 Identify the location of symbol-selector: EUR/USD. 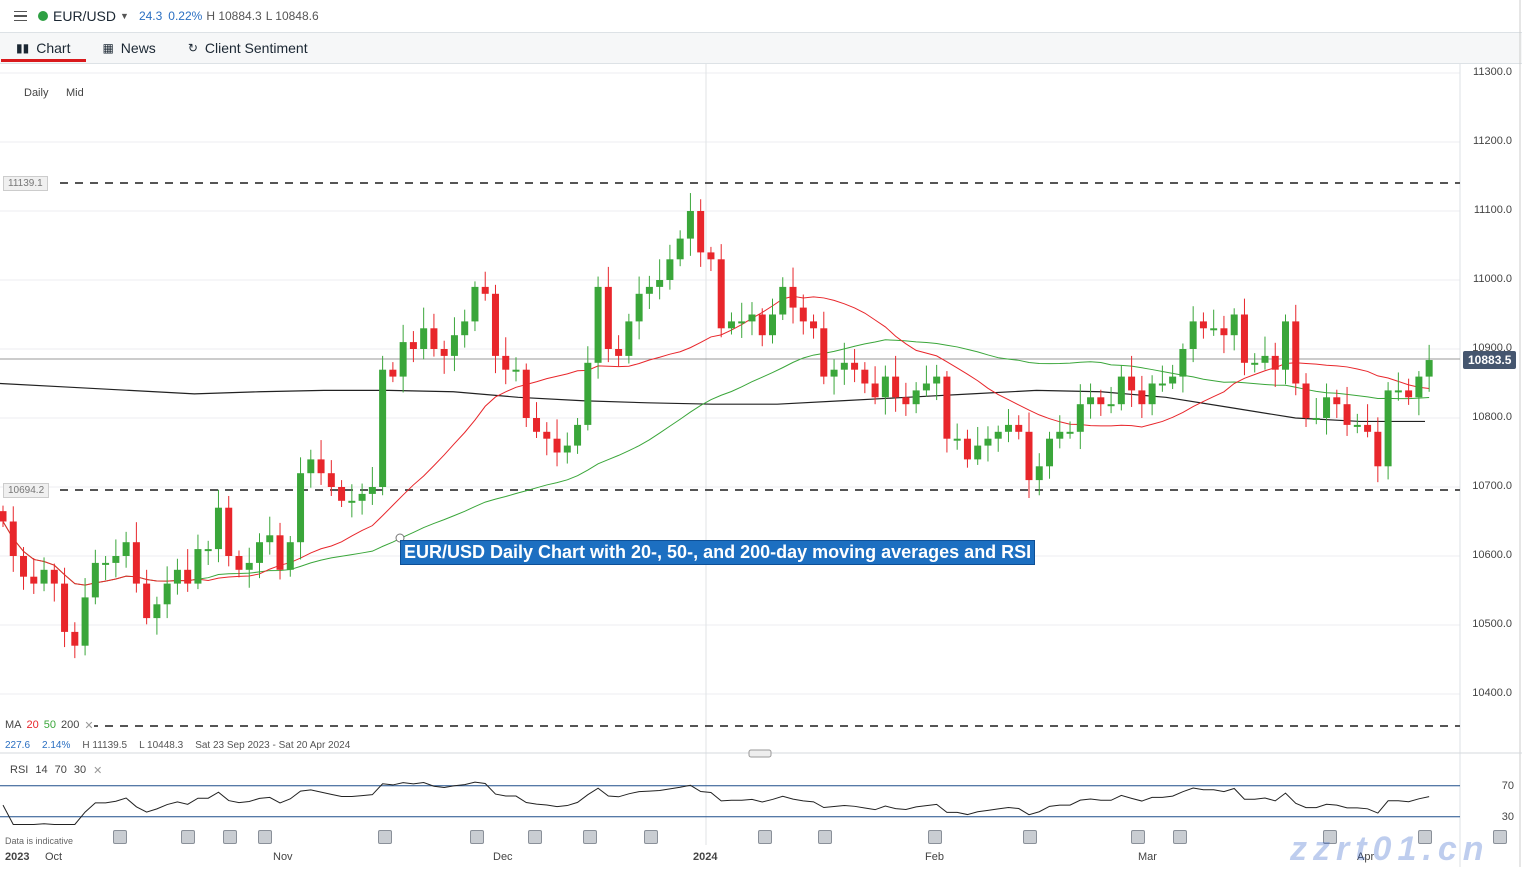
(85, 16).